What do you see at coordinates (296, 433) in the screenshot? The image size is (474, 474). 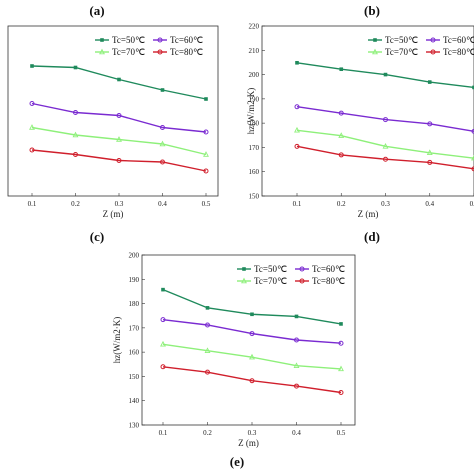 I see `x-tick-label: 0.4` at bounding box center [296, 433].